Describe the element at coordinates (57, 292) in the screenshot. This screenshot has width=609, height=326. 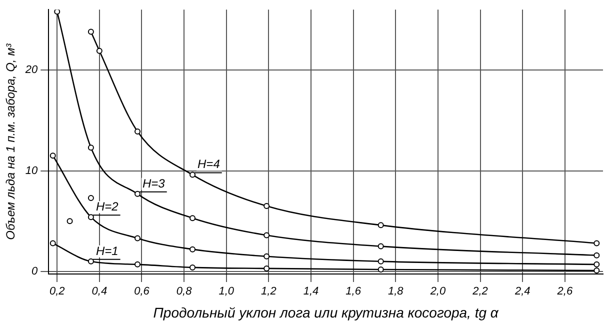
I see `x-tick-label: 0,2` at that location.